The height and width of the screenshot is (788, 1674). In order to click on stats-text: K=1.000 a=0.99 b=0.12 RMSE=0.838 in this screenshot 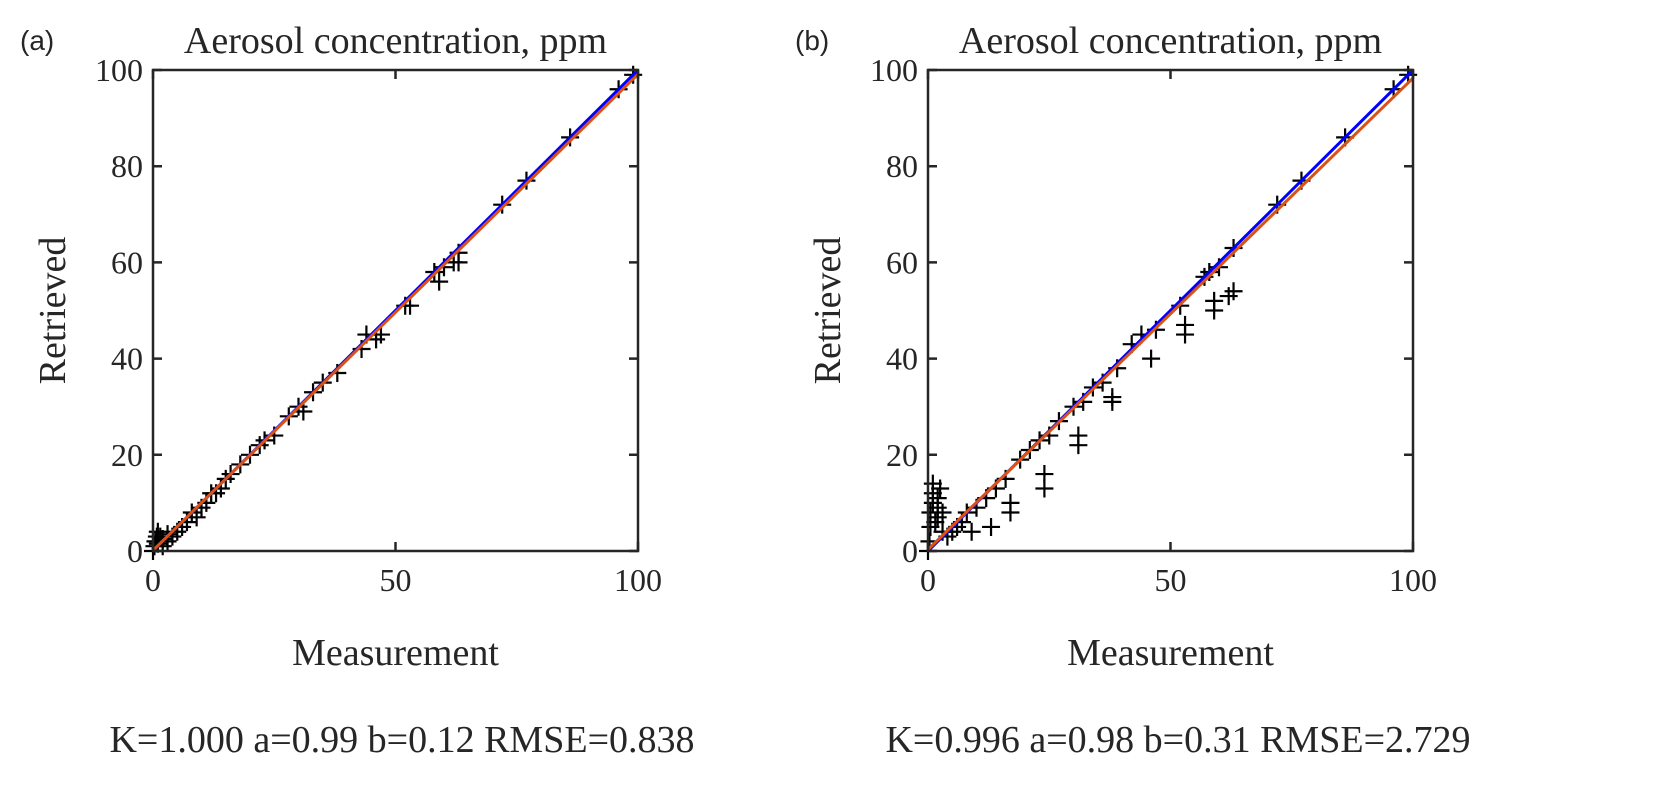, I will do `click(401, 740)`.